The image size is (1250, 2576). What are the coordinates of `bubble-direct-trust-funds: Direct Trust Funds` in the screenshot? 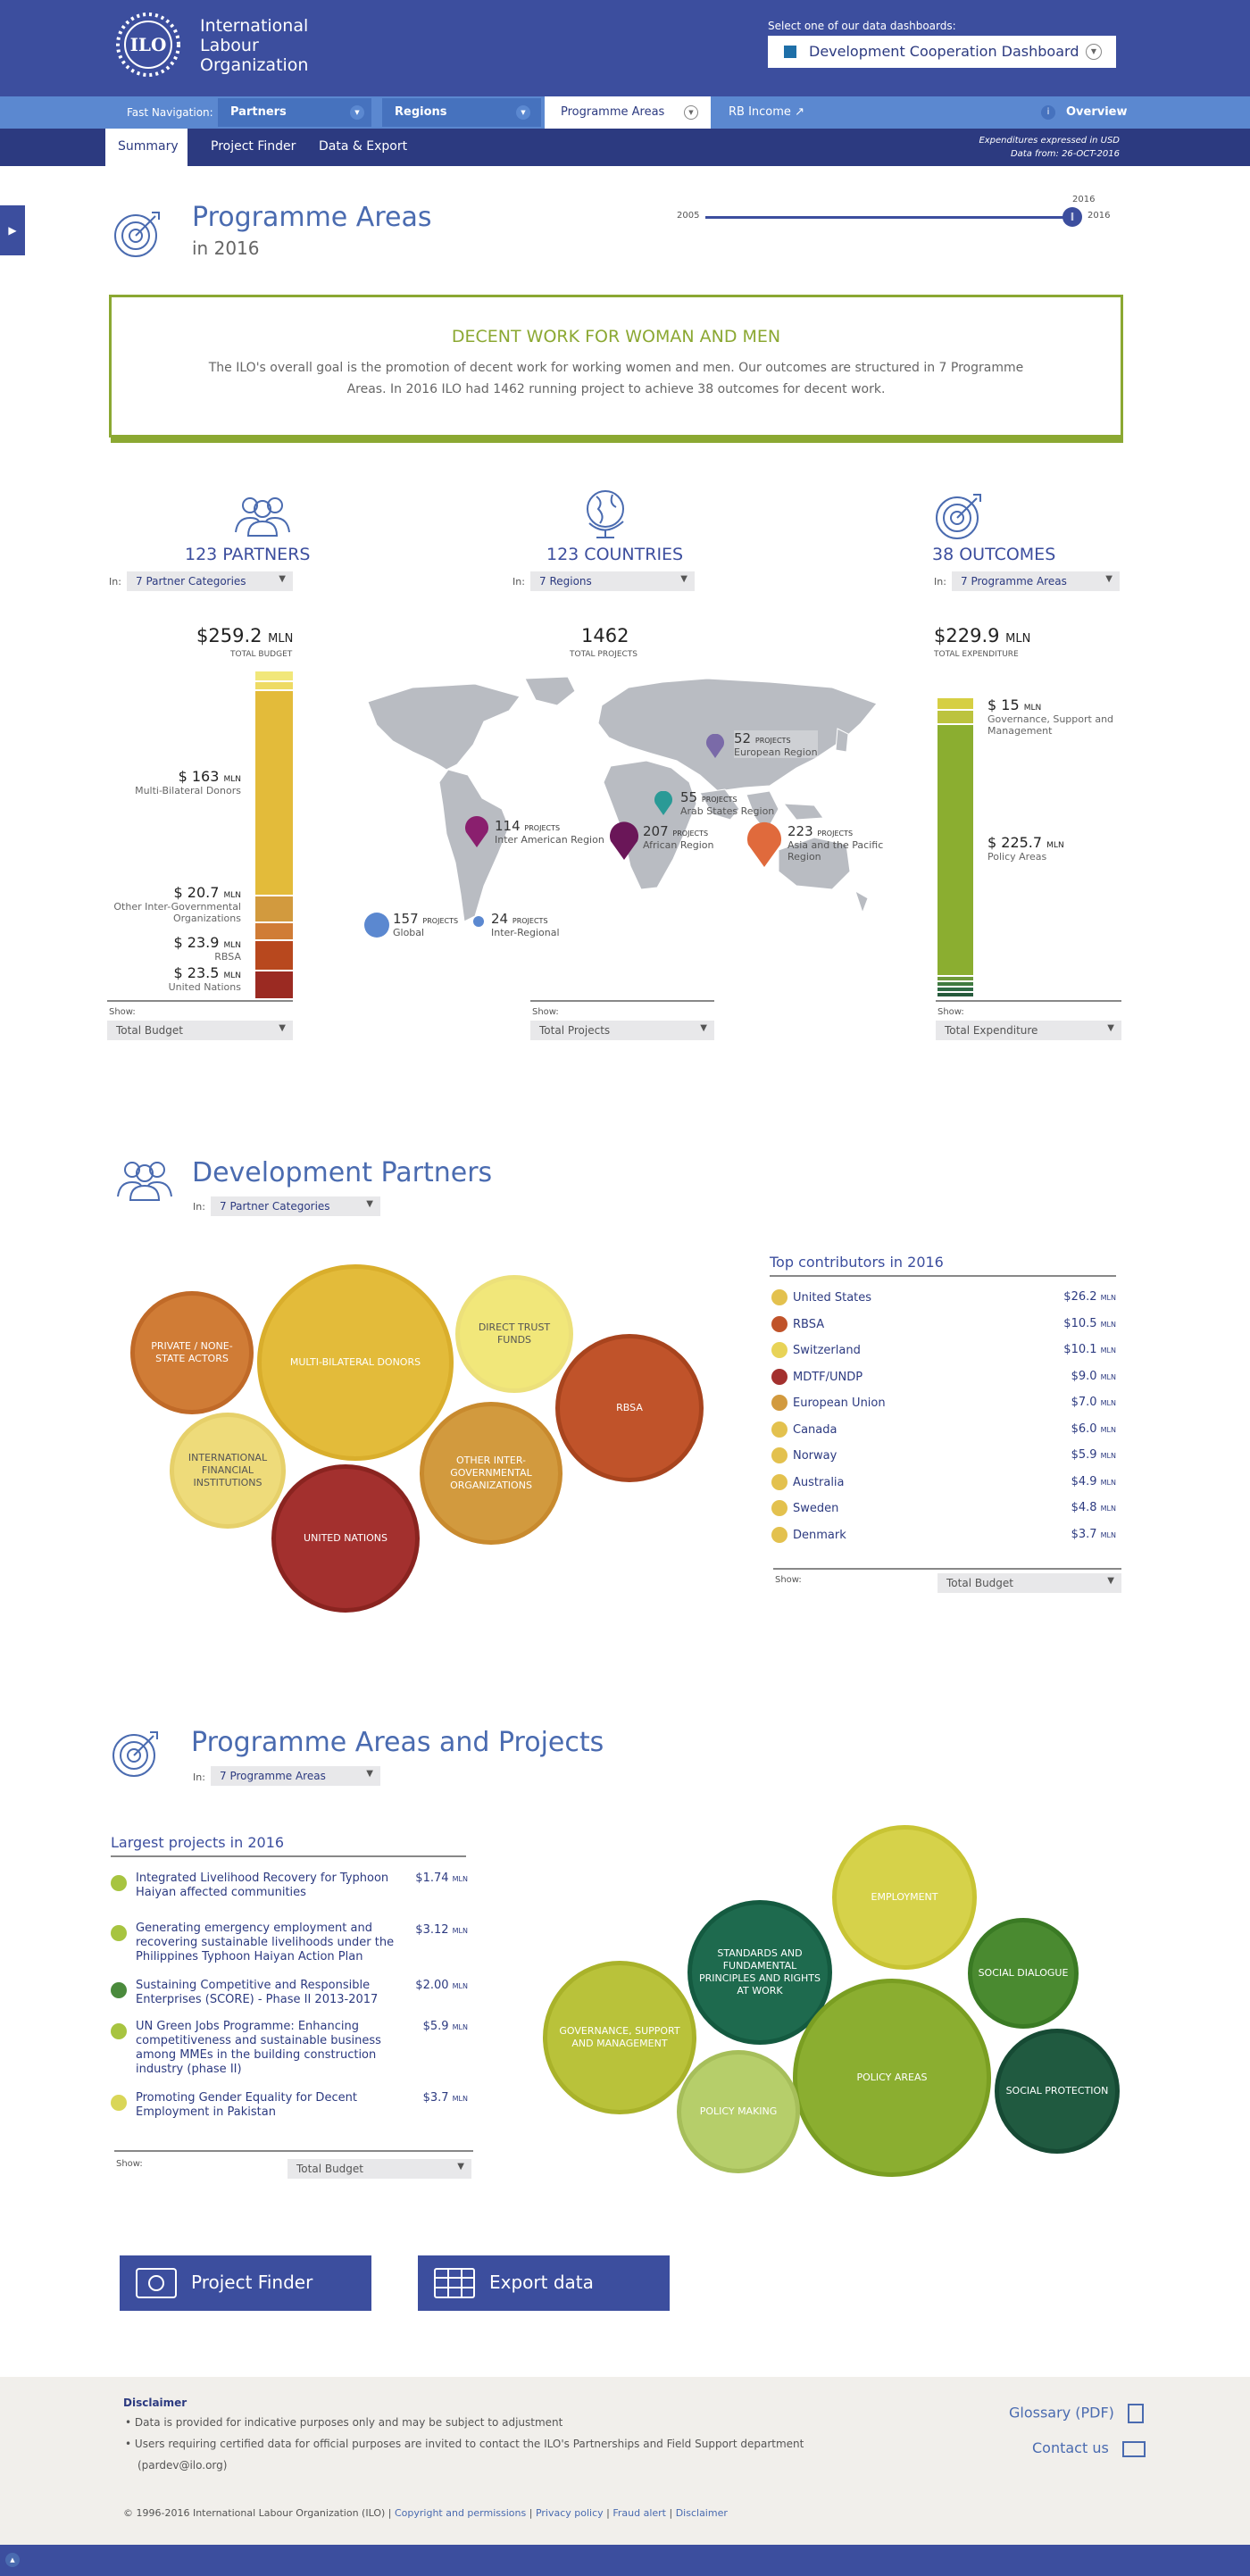 It's located at (514, 1334).